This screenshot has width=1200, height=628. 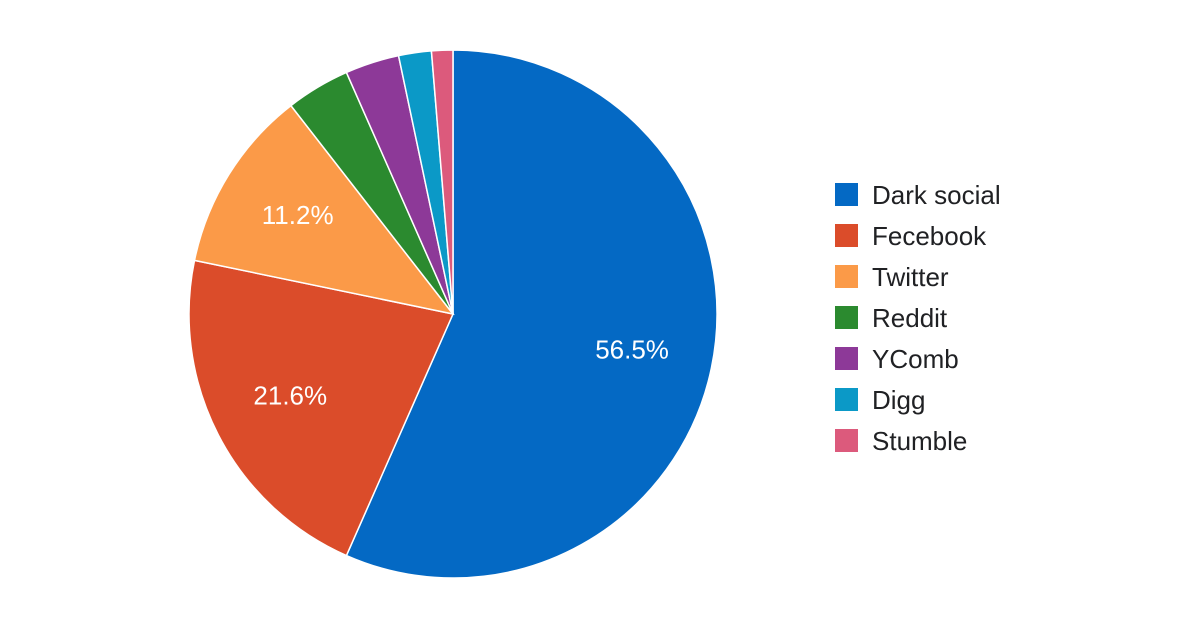 I want to click on legend-swatch-reddit, so click(x=846, y=317).